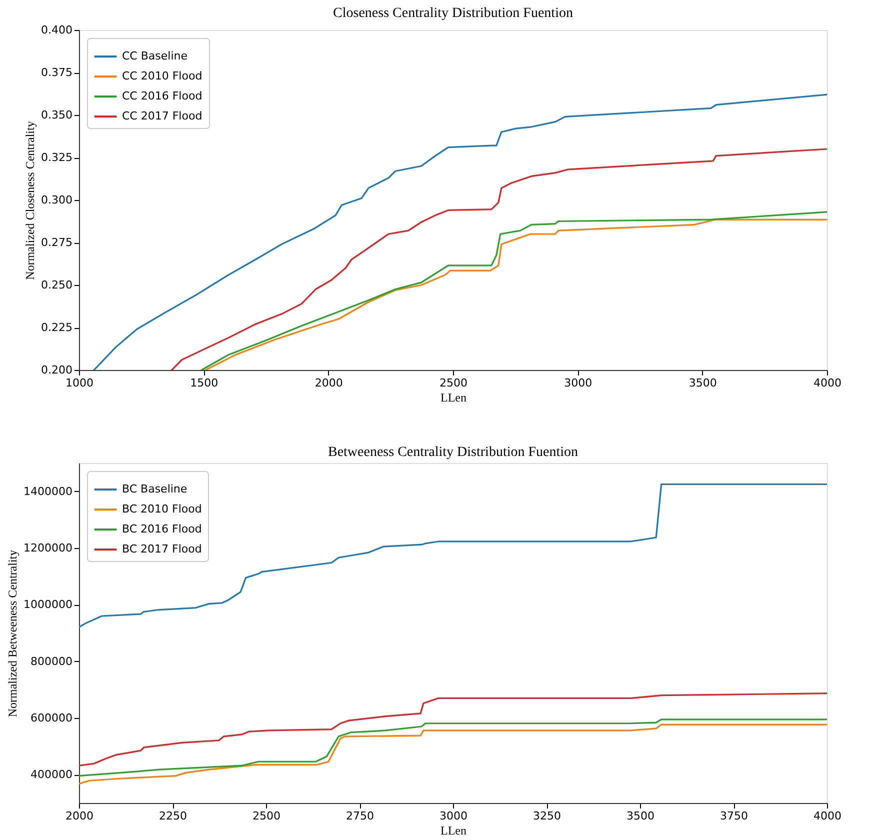 This screenshot has width=870, height=840. I want to click on chart-title: Closeness Centrality Distribution Fuention, so click(453, 13).